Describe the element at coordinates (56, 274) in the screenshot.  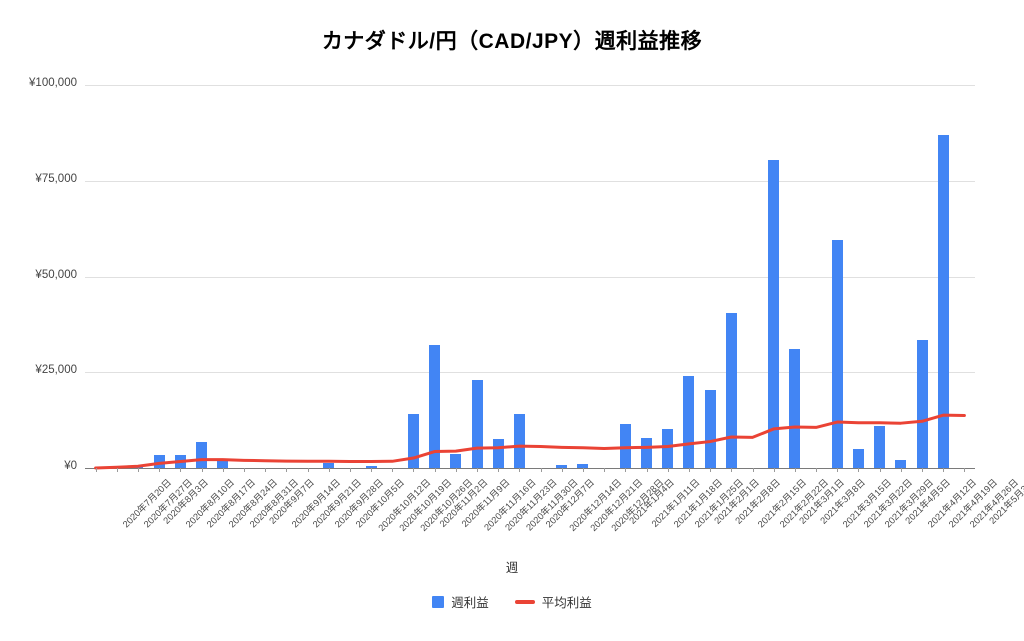
I see `y-axis-label: ¥50,000` at that location.